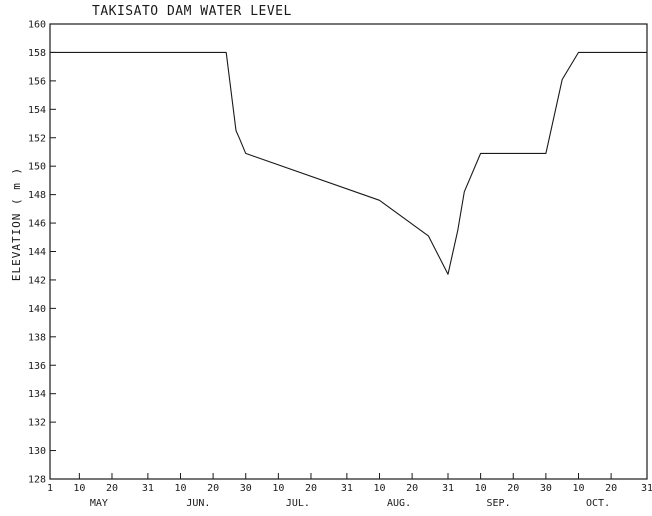  What do you see at coordinates (37, 337) in the screenshot?
I see `y-tick-label: 138` at bounding box center [37, 337].